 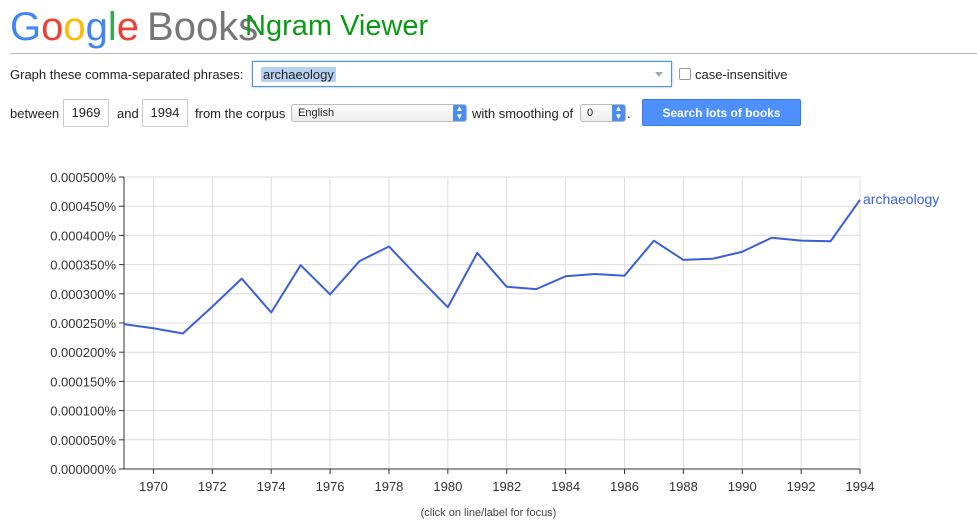 What do you see at coordinates (624, 486) in the screenshot?
I see `x-tick-label: 1986` at bounding box center [624, 486].